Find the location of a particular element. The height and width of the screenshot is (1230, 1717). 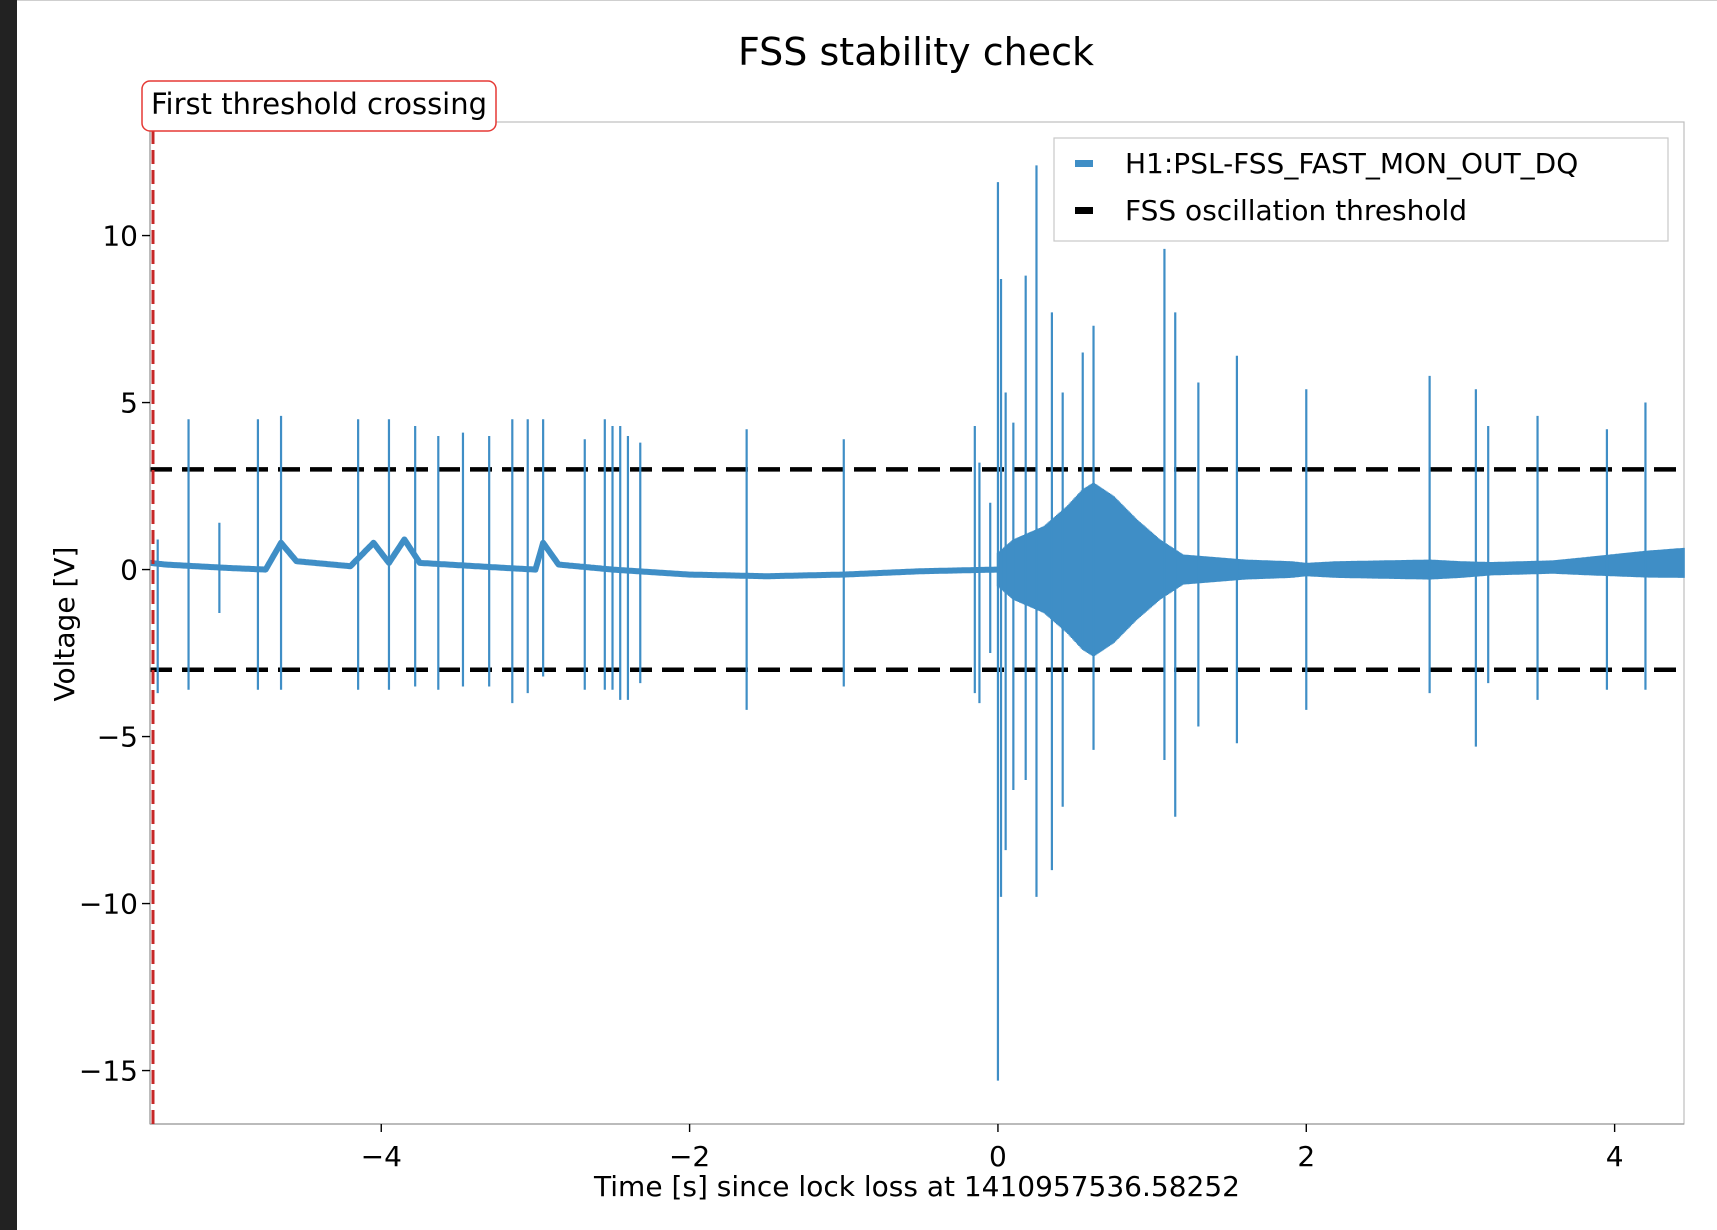

legend-box is located at coordinates (1361, 189).